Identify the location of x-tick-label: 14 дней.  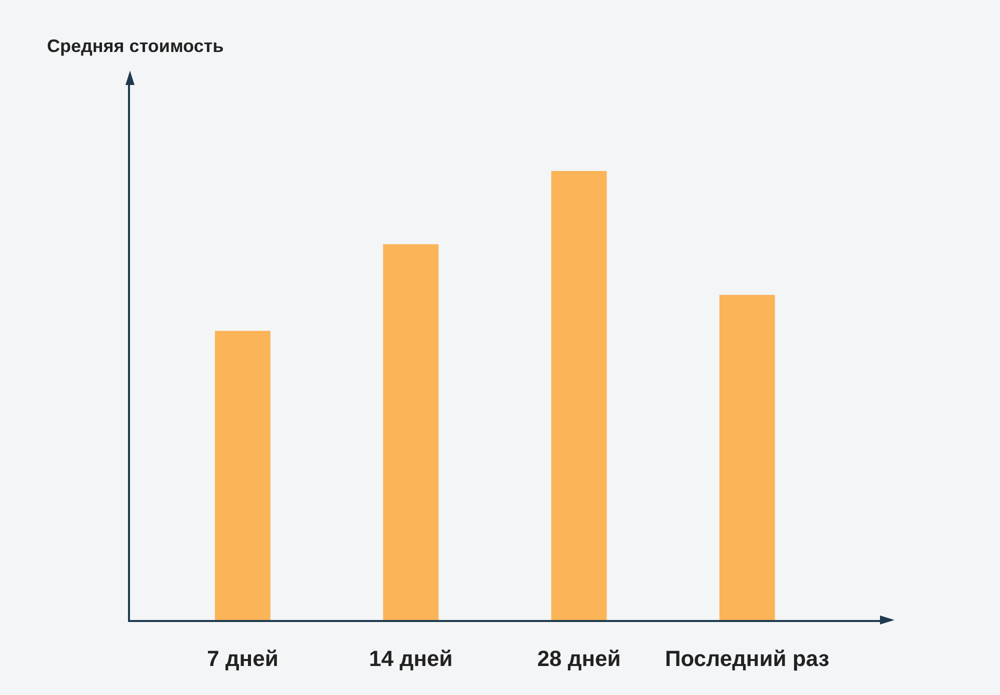
(411, 659).